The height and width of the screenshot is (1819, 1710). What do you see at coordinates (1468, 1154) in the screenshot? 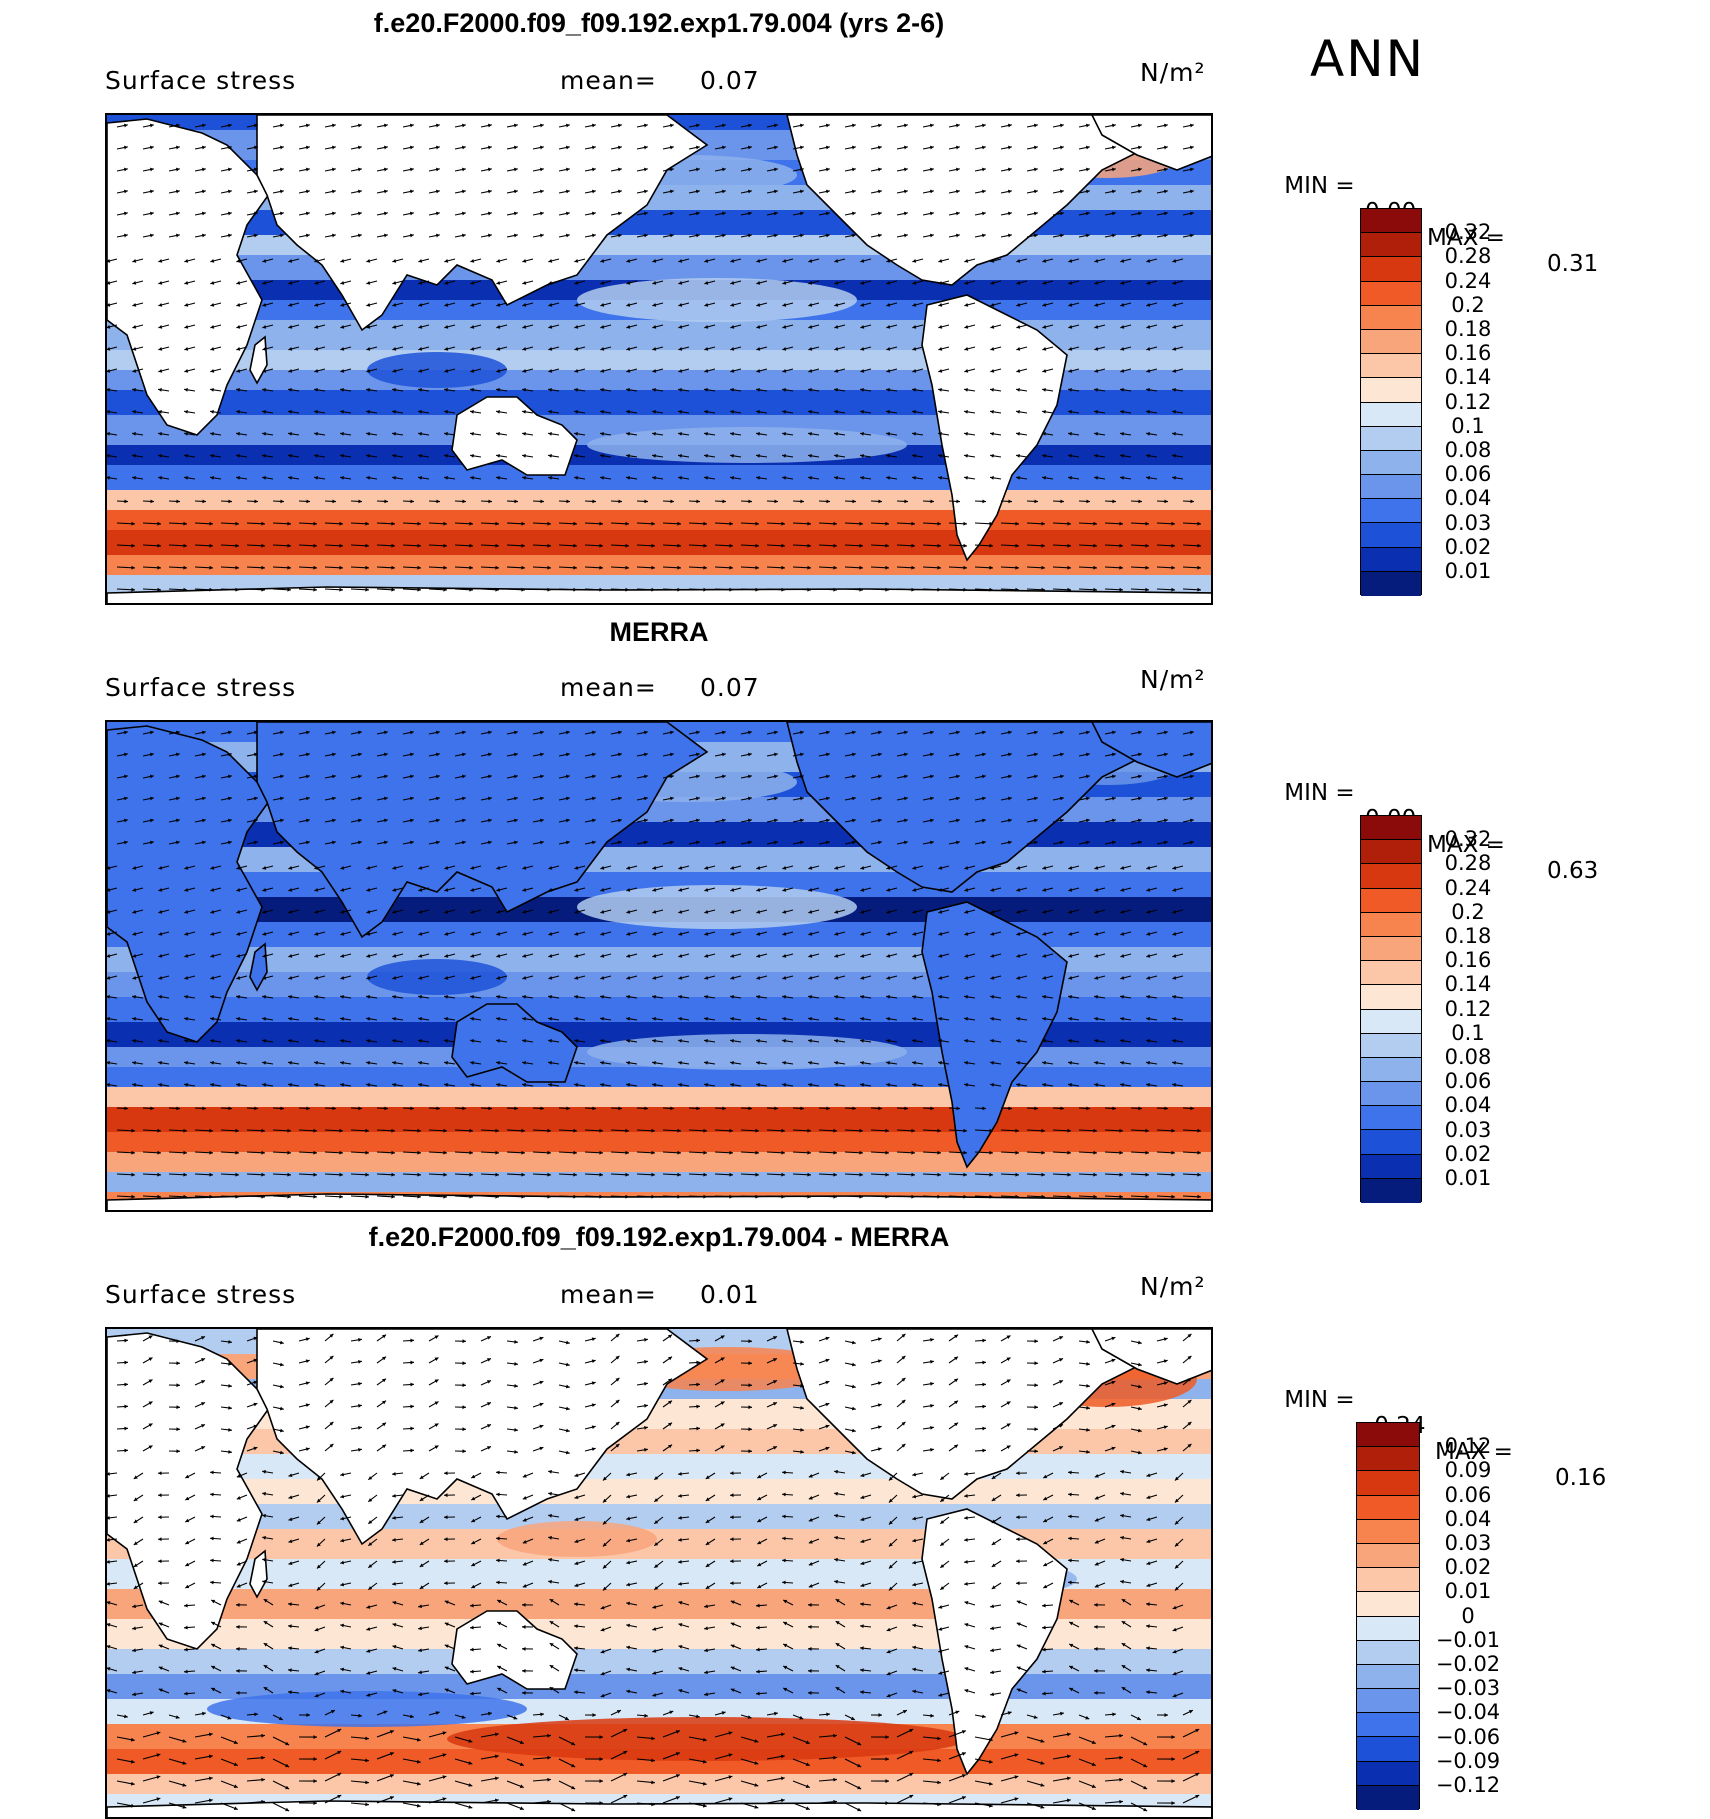
I see `colorbar-tick-label: 0.02` at bounding box center [1468, 1154].